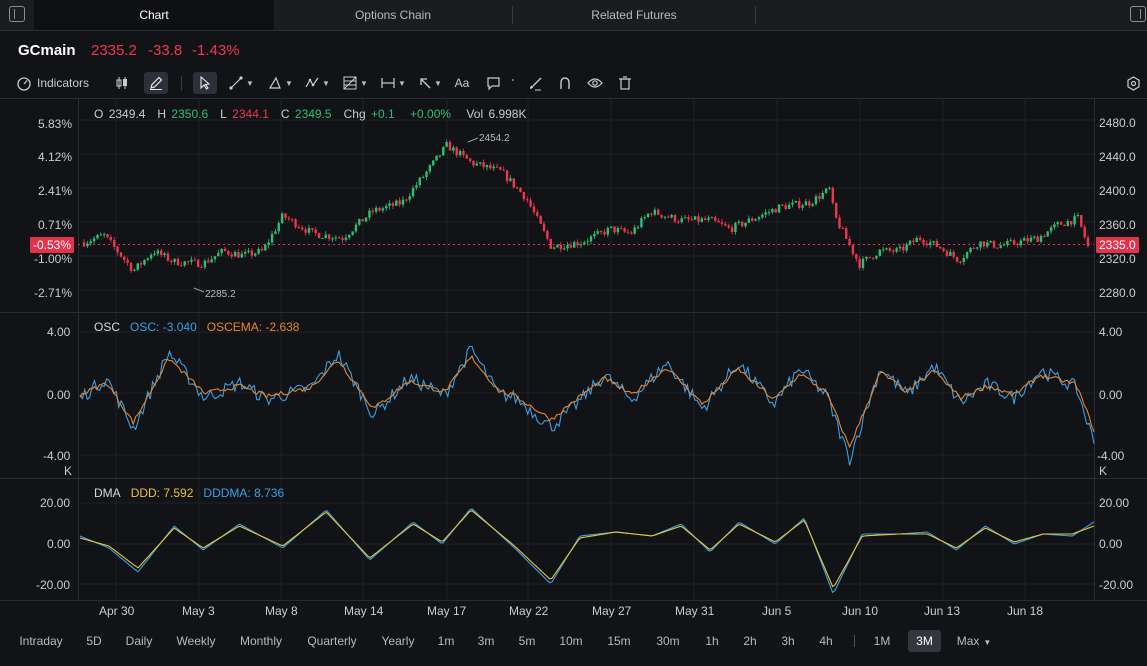  I want to click on timeframe-divider, so click(854, 641).